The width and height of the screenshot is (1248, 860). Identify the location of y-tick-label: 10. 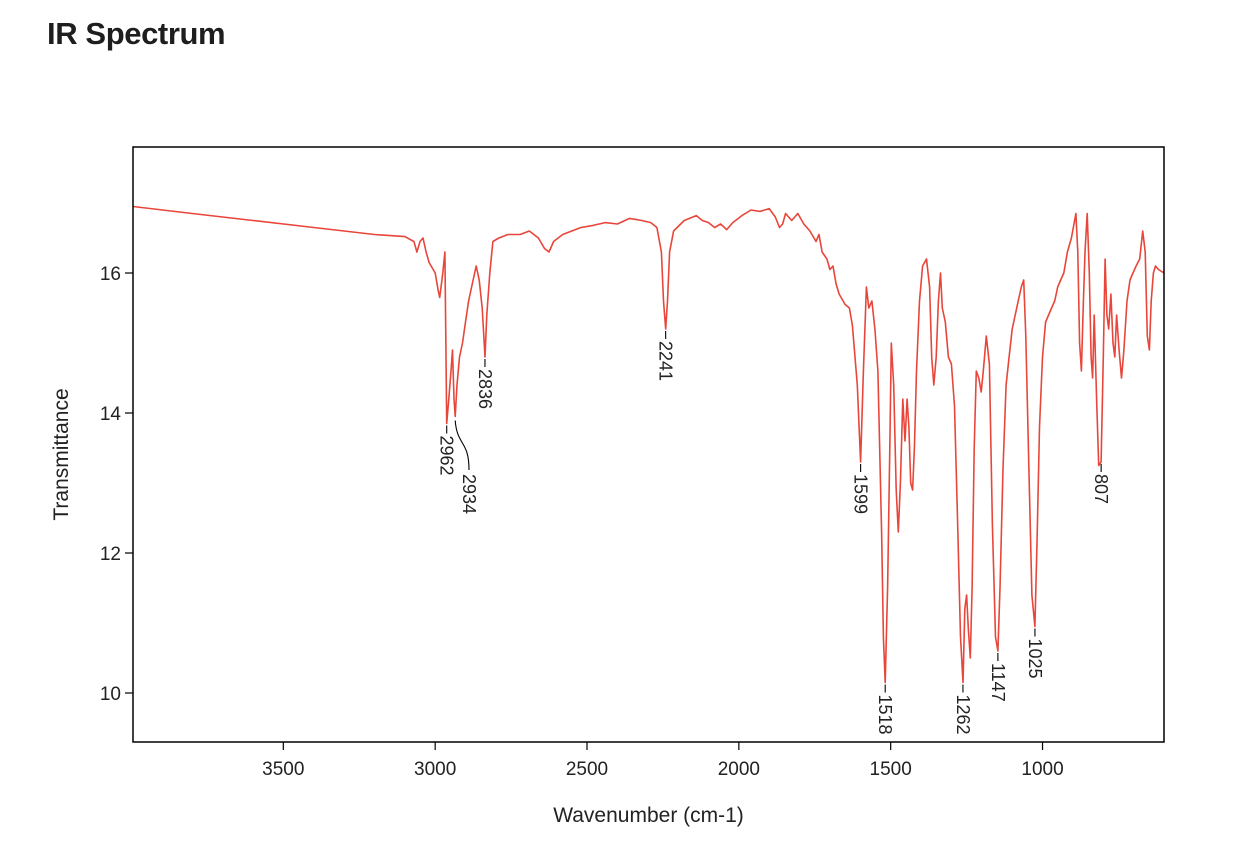
(110, 694).